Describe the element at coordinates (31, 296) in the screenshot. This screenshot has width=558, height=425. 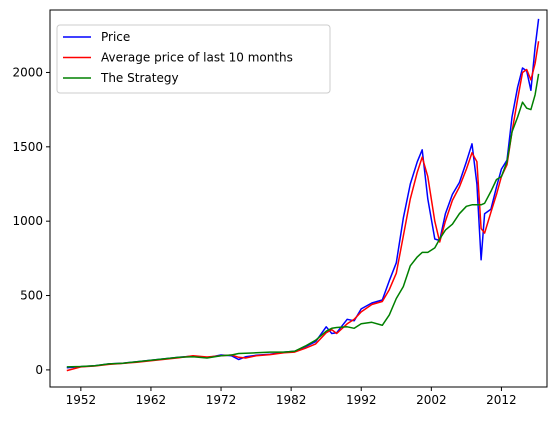
I see `y-tick-label: 500` at that location.